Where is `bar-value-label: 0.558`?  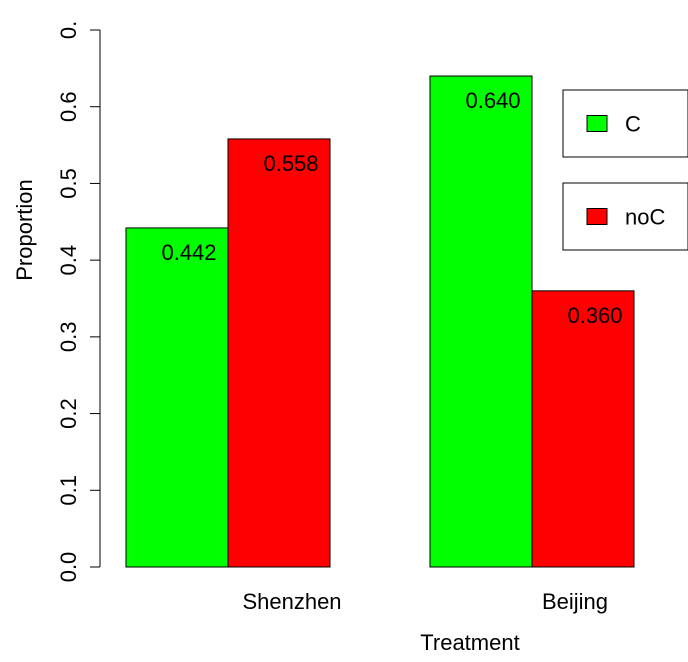 bar-value-label: 0.558 is located at coordinates (290, 163).